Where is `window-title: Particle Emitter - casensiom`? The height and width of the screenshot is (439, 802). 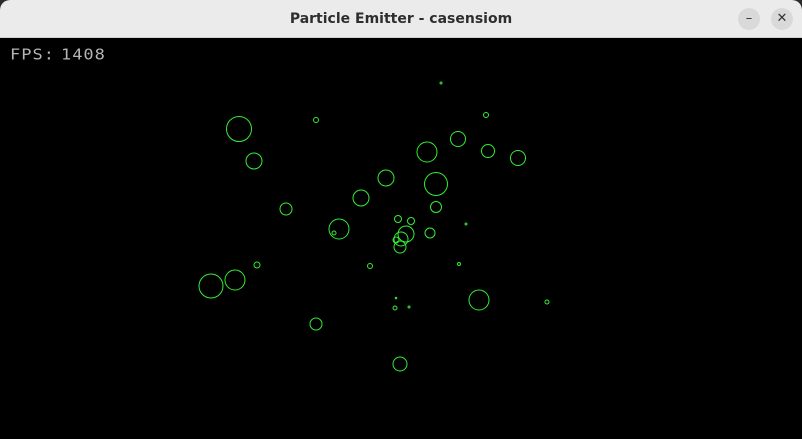
window-title: Particle Emitter - casensiom is located at coordinates (401, 19).